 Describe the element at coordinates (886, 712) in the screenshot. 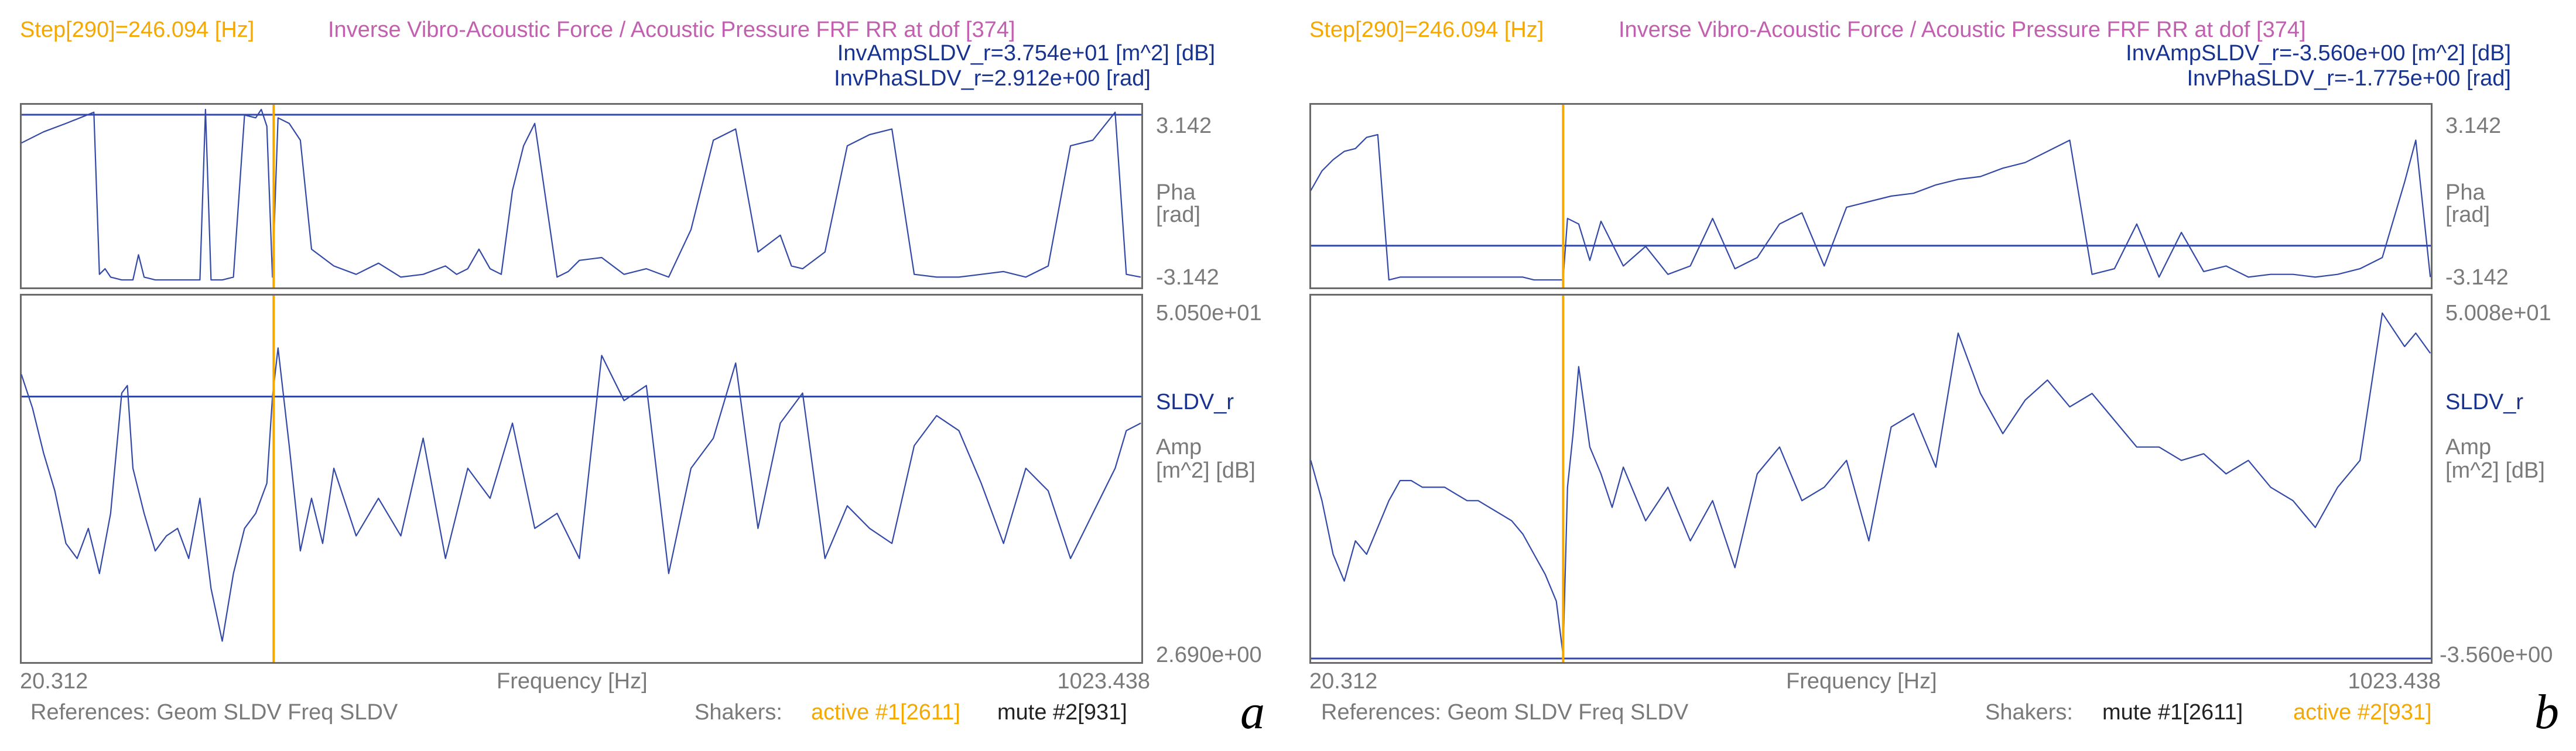

I see `shaker-1: active #1[2611]` at that location.